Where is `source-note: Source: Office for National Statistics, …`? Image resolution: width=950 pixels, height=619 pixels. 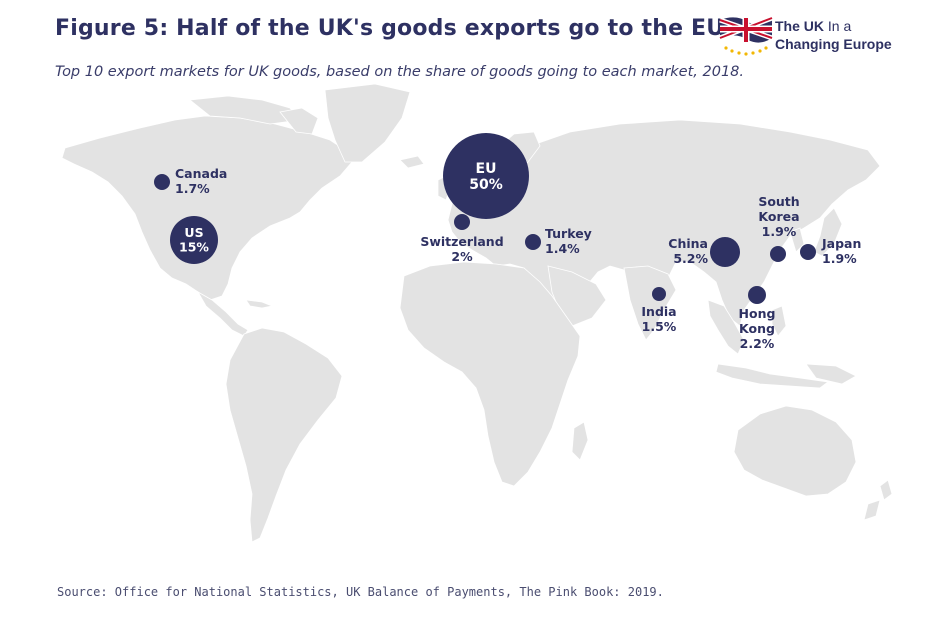
source-note: Source: Office for National Statistics, … is located at coordinates (360, 592).